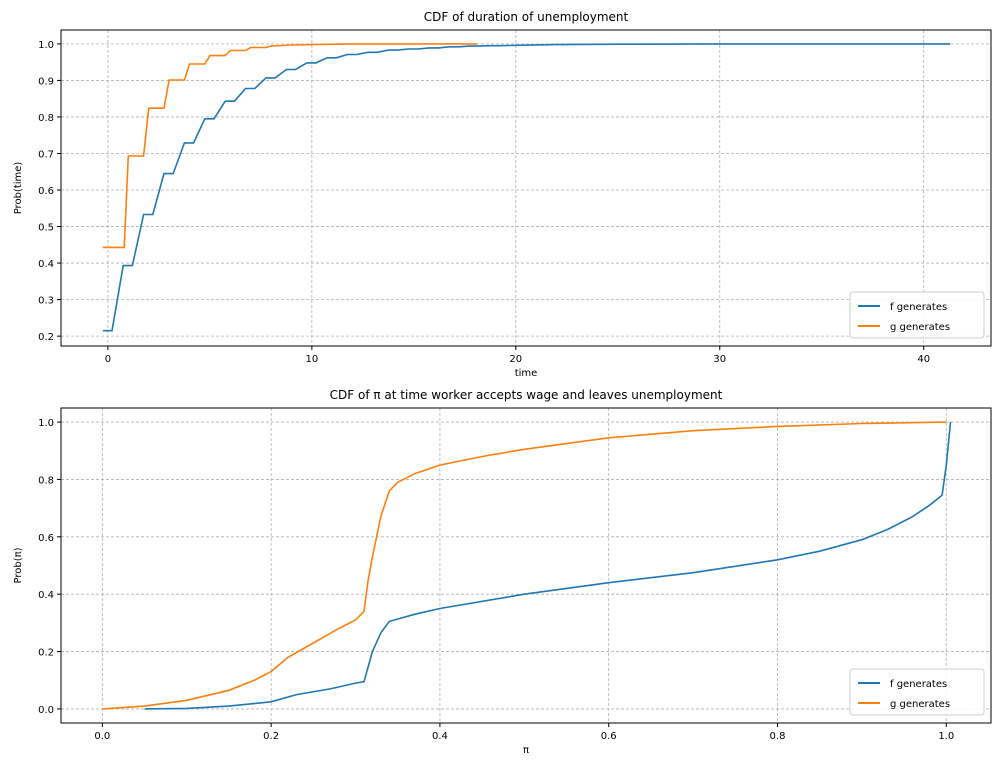 The image size is (1001, 776). I want to click on y-tick-label: 0.7, so click(46, 154).